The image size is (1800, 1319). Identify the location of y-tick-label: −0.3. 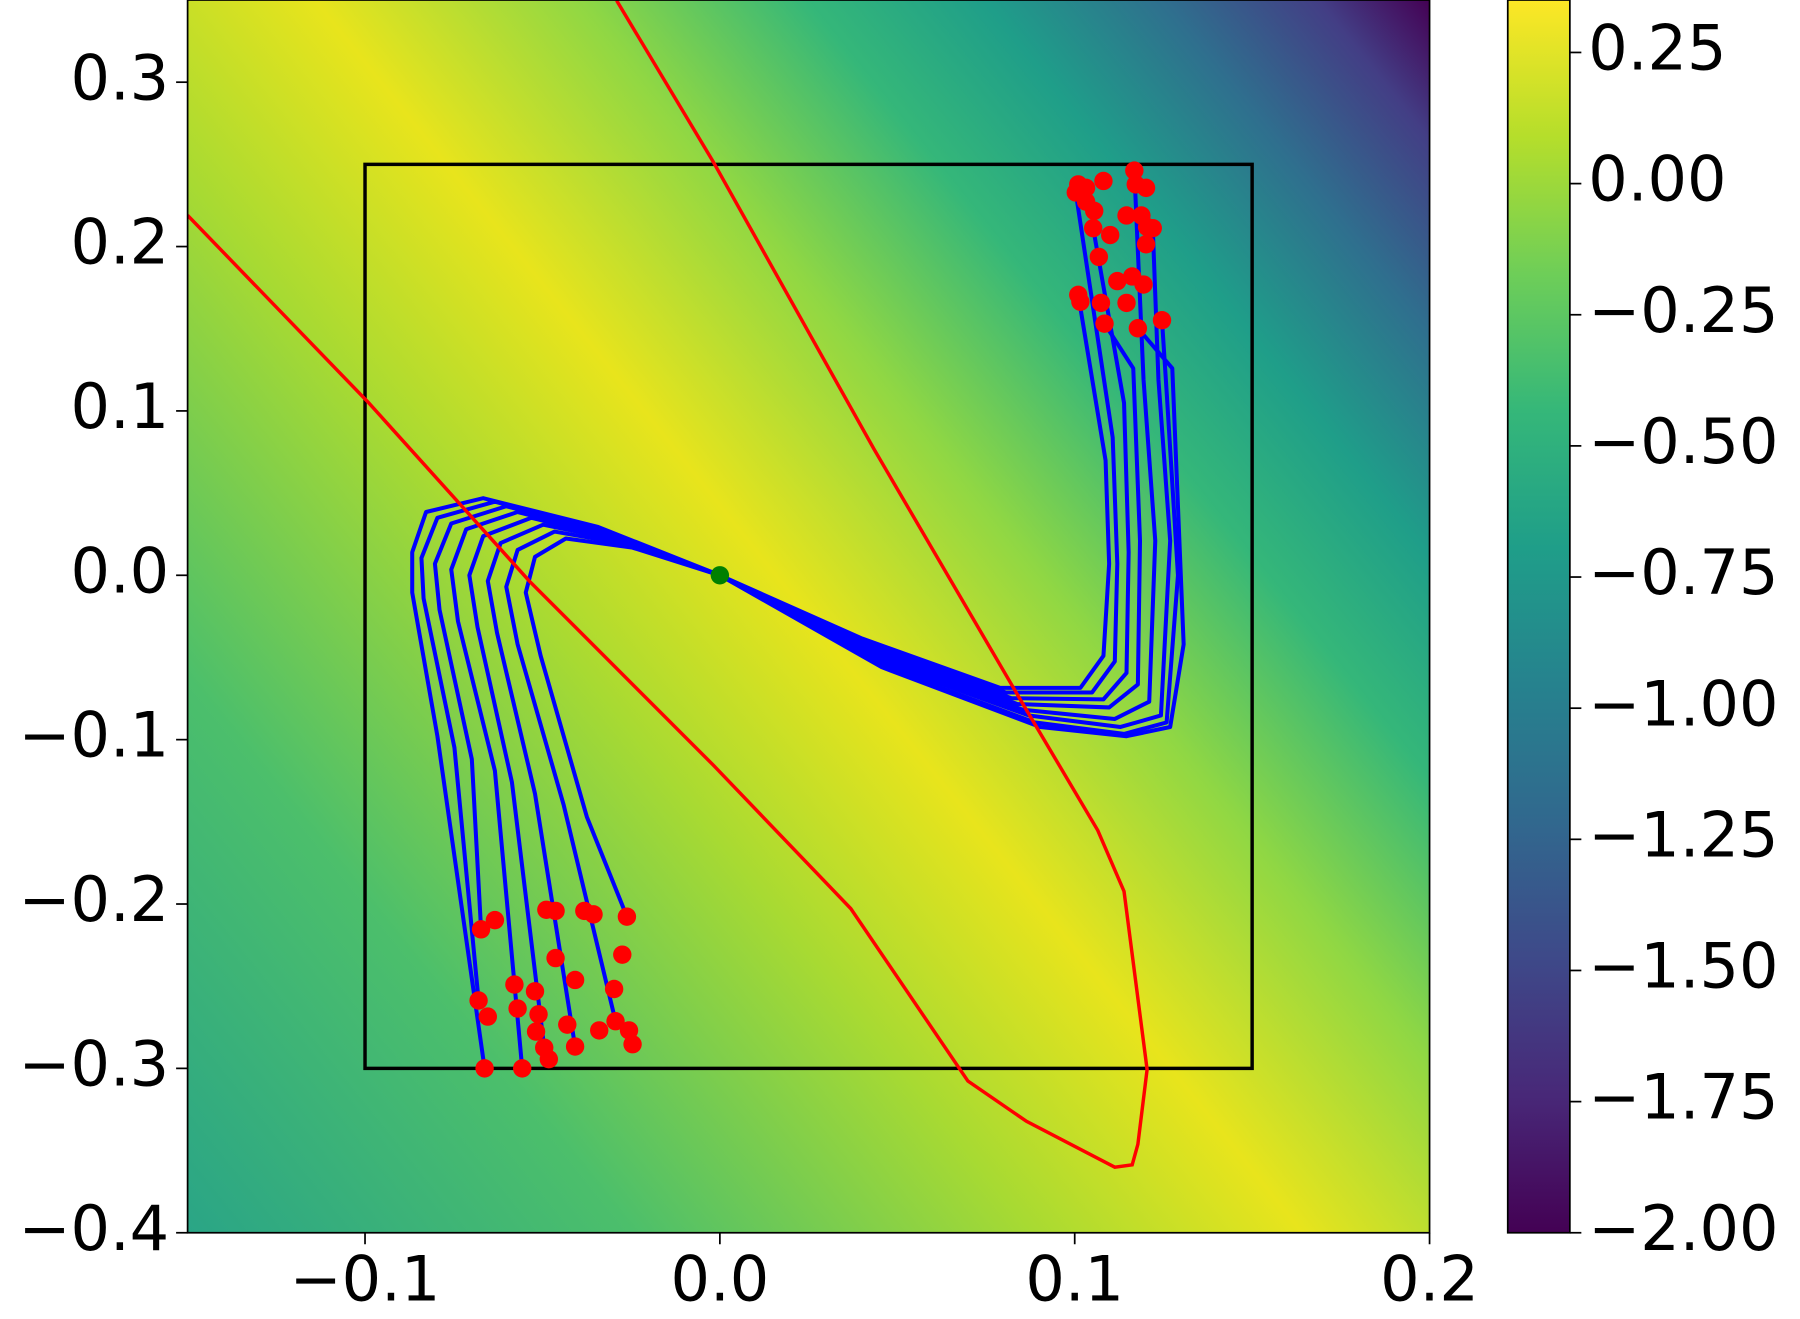
(93, 1063).